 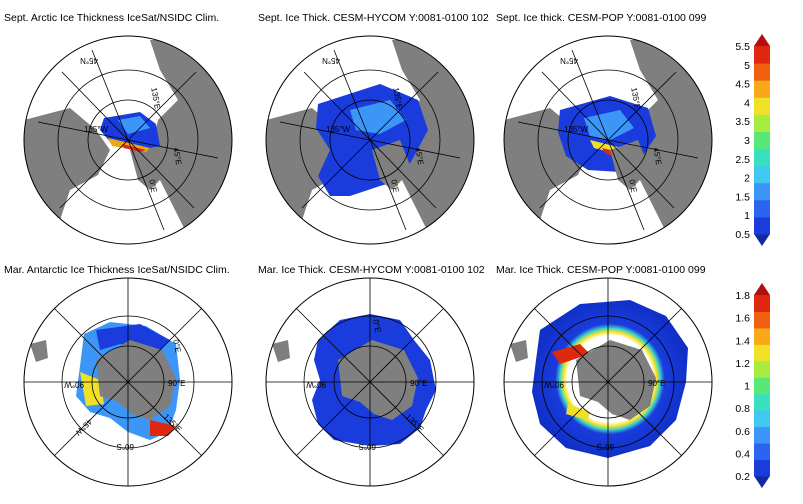 What do you see at coordinates (742, 364) in the screenshot?
I see `colorbar-bottom-tick-label: 1.2` at bounding box center [742, 364].